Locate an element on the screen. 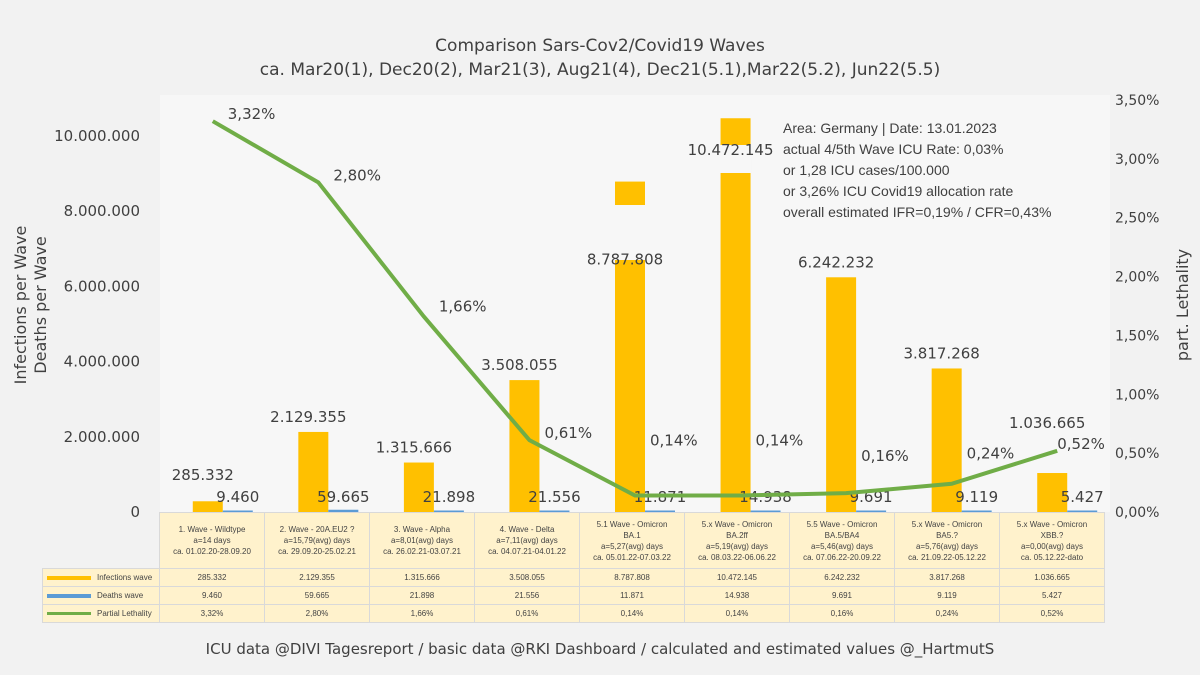 The image size is (1200, 675). y2-tick-label: 3,50% is located at coordinates (1137, 101).